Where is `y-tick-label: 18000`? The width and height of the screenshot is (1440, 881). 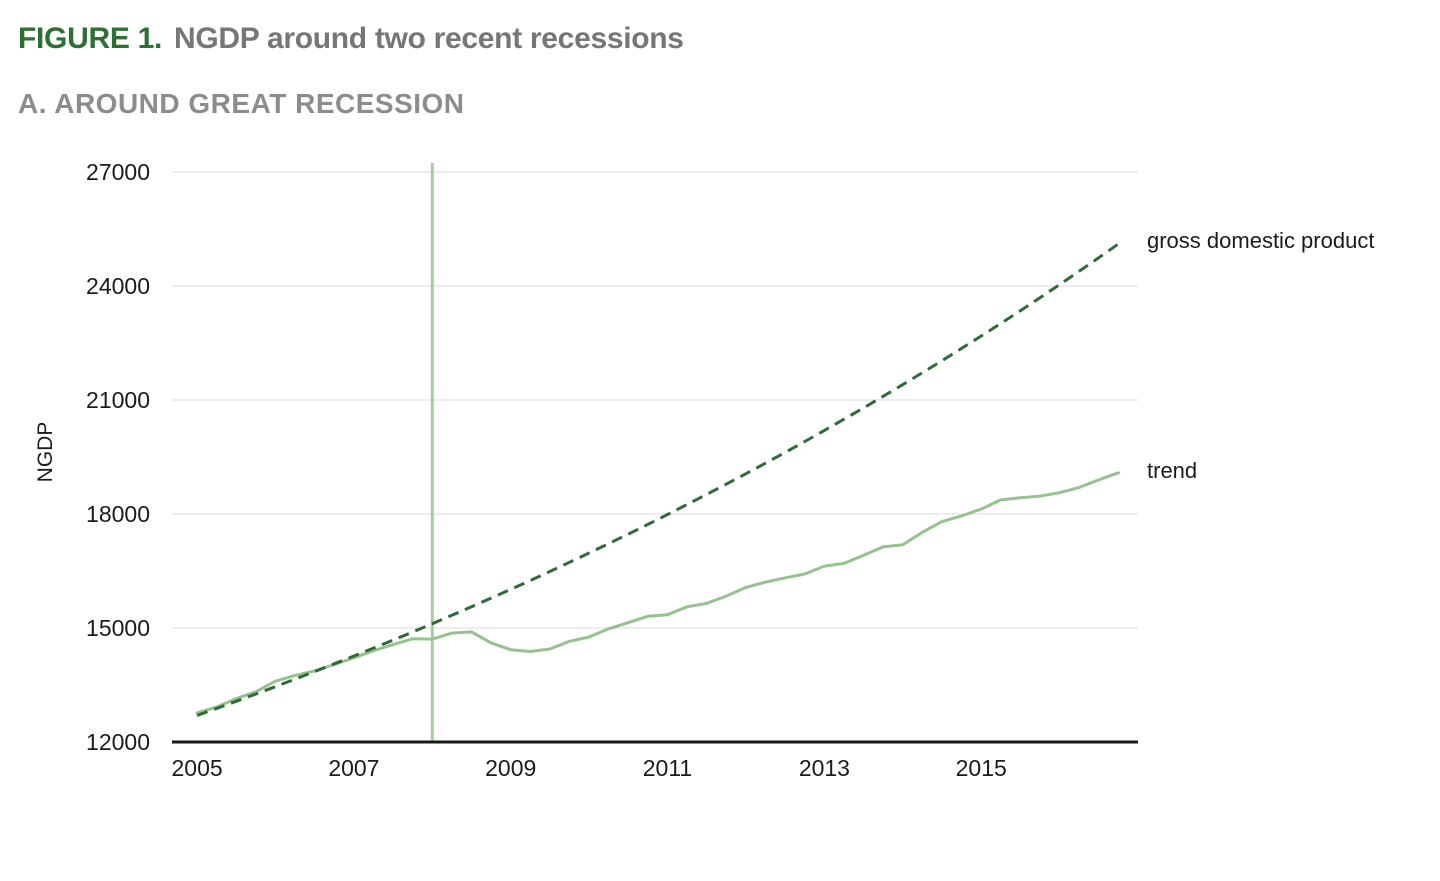 y-tick-label: 18000 is located at coordinates (118, 514).